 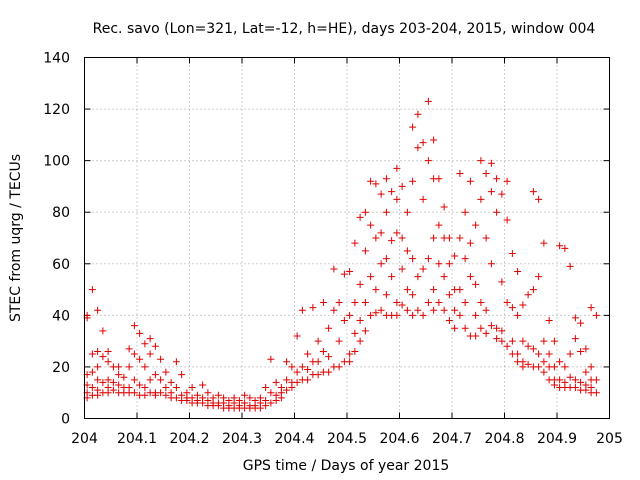 I want to click on x-tick-label: 205, so click(x=609, y=439).